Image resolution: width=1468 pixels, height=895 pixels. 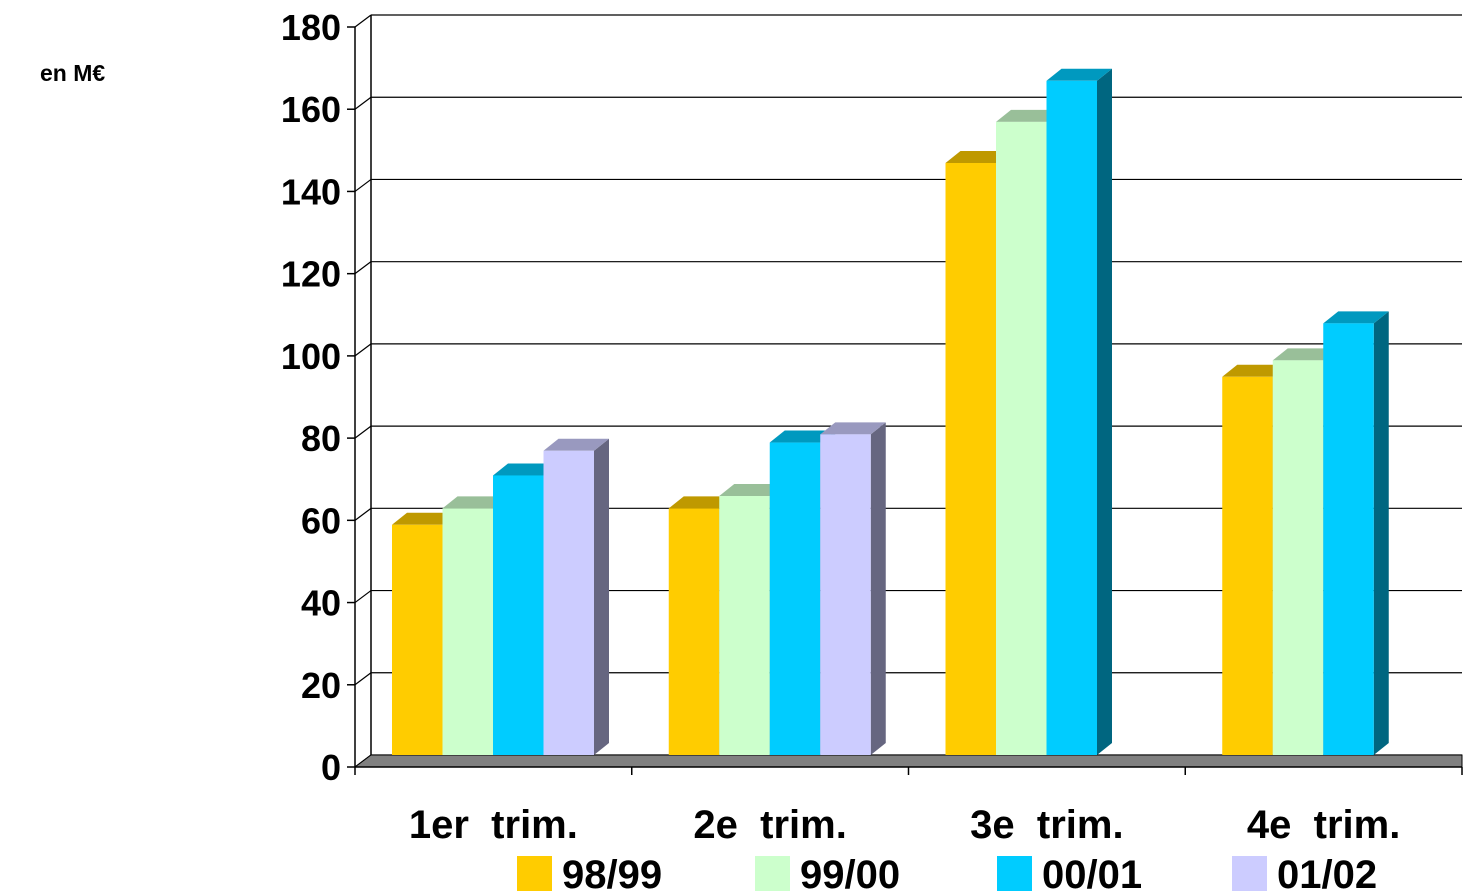 I want to click on y-tick-label: 120, so click(x=311, y=274).